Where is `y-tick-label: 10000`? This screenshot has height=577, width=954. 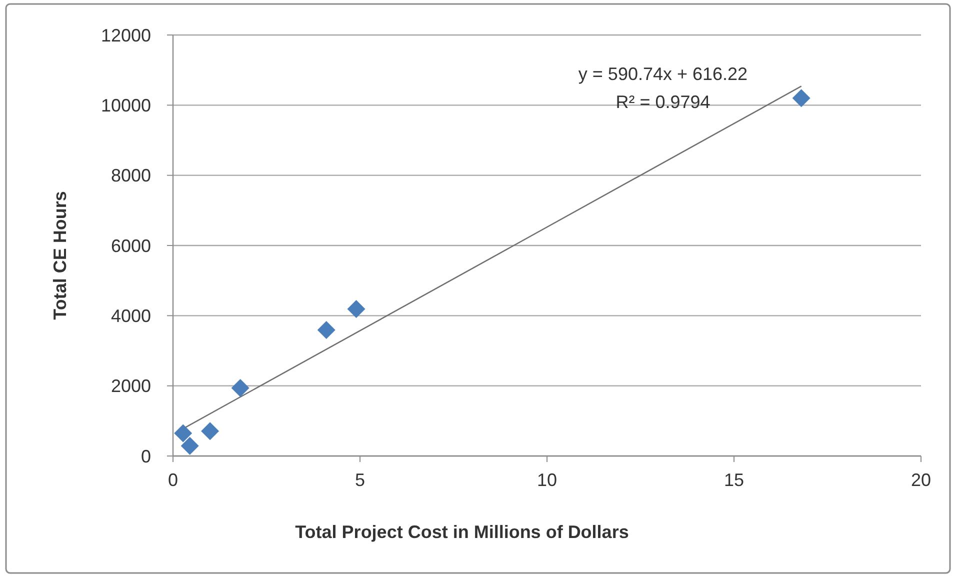 y-tick-label: 10000 is located at coordinates (125, 105).